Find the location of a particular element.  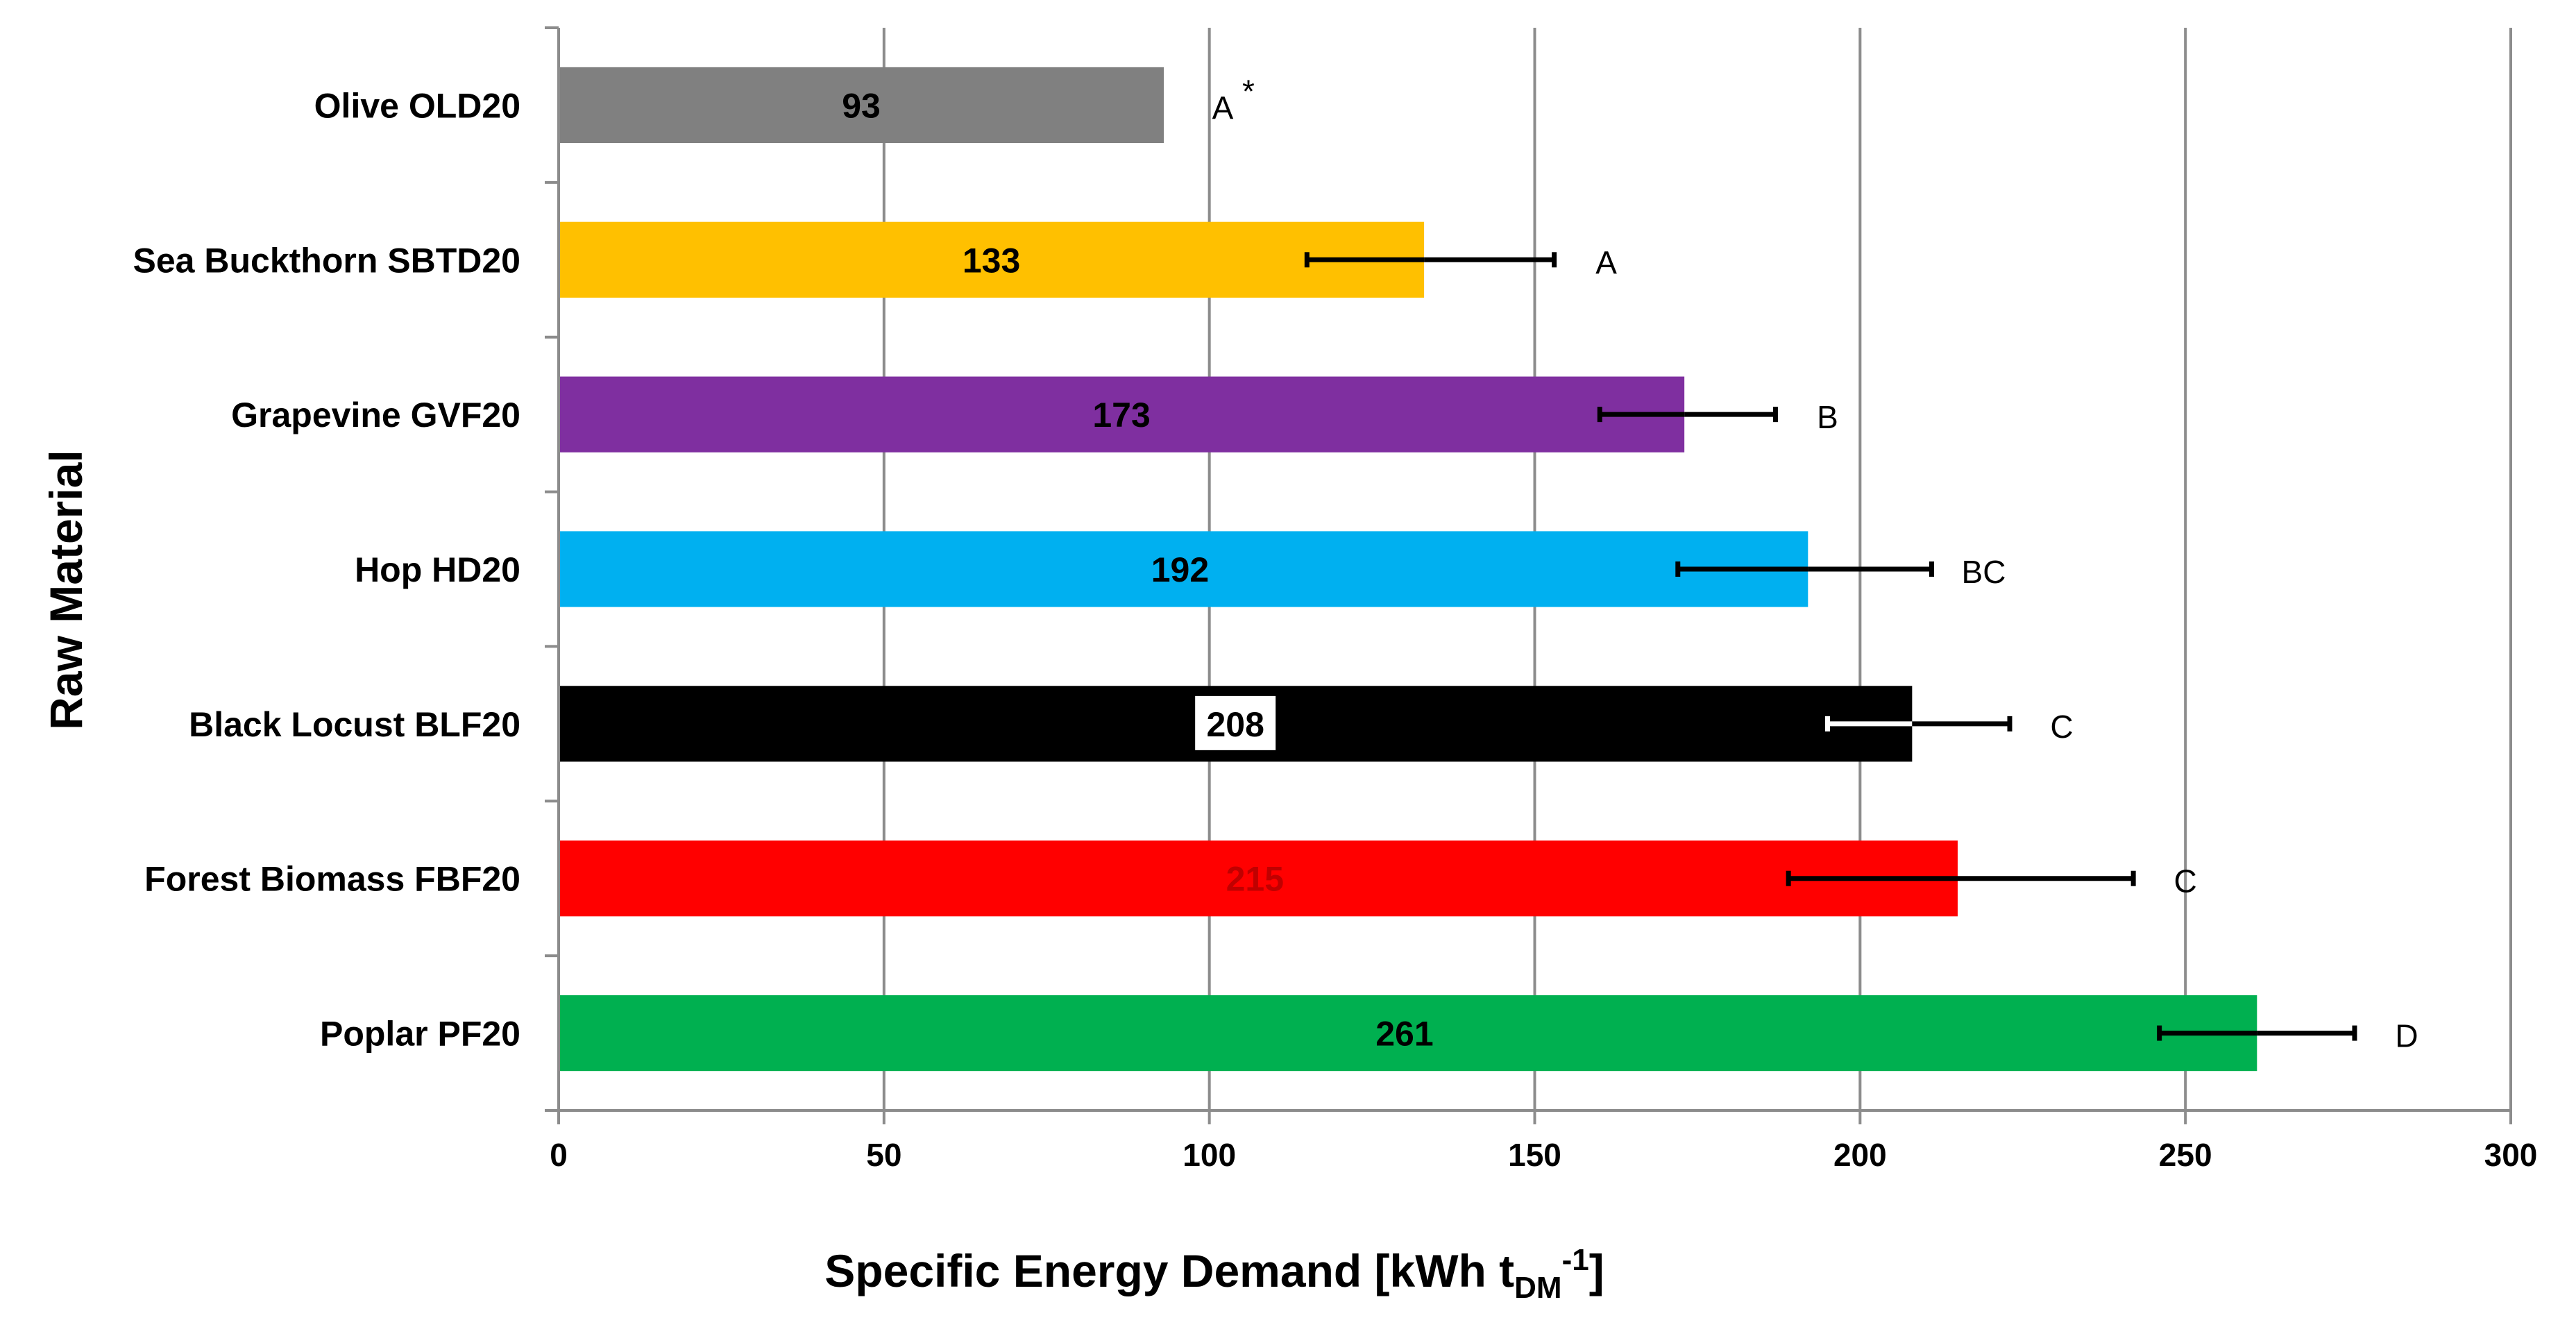

value-label: 173 is located at coordinates (1121, 415).